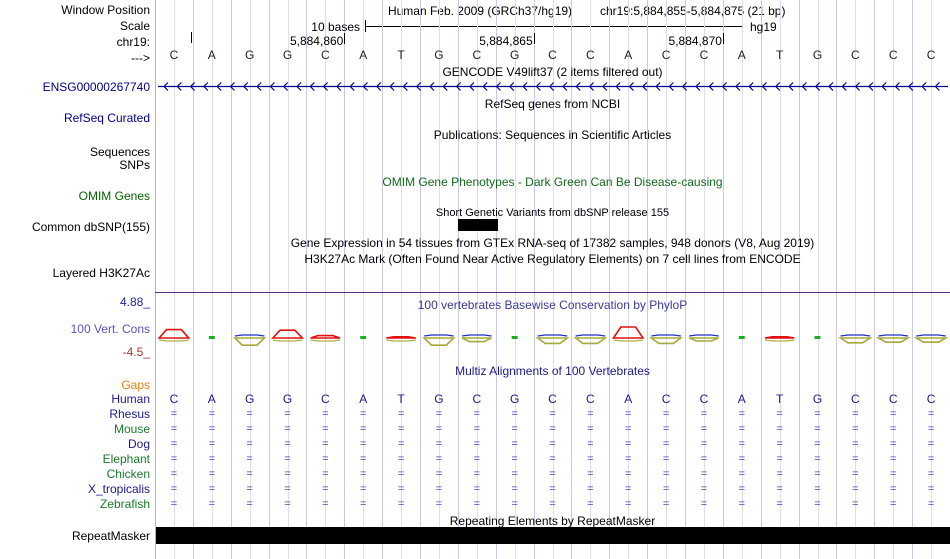 The image size is (950, 559). What do you see at coordinates (553, 535) in the screenshot?
I see `repeatmasker-feature-bar` at bounding box center [553, 535].